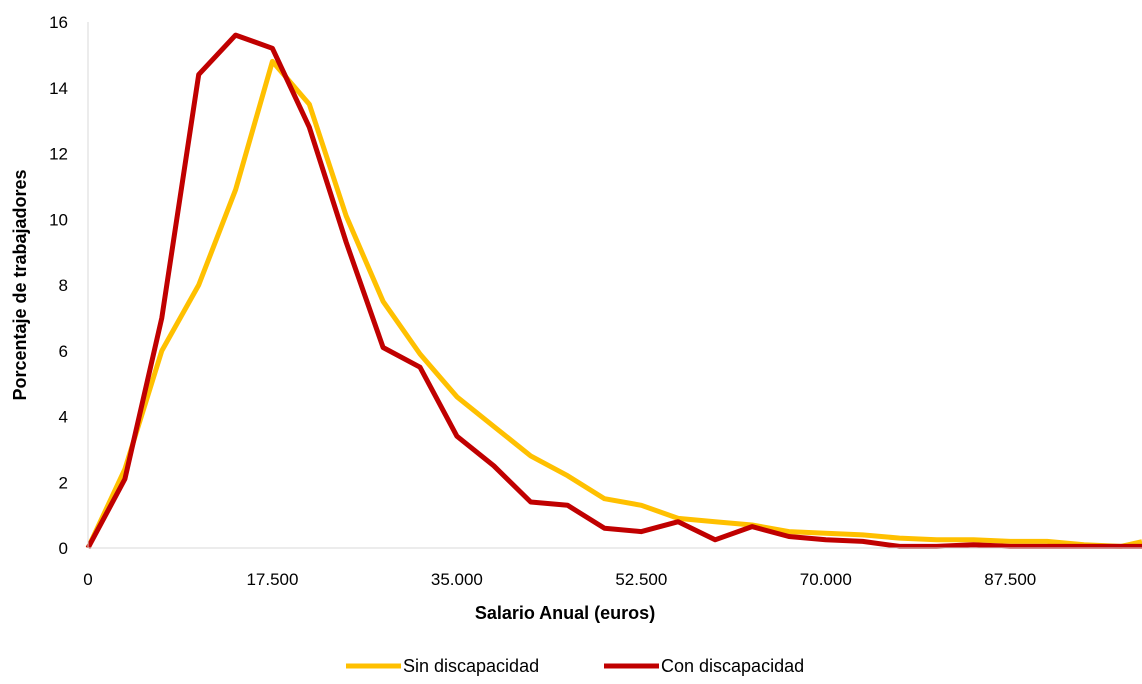 The width and height of the screenshot is (1142, 684). What do you see at coordinates (58, 285) in the screenshot?
I see `y-tick-labels: 0 2 4 6 8 10 12 14 16` at bounding box center [58, 285].